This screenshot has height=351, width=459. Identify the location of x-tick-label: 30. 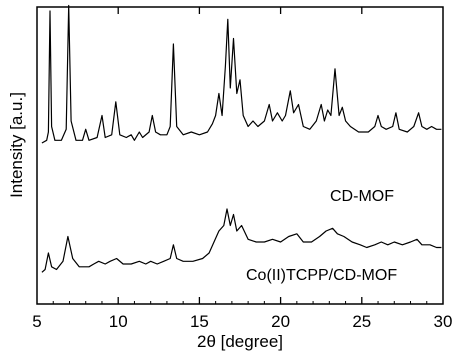
(443, 321).